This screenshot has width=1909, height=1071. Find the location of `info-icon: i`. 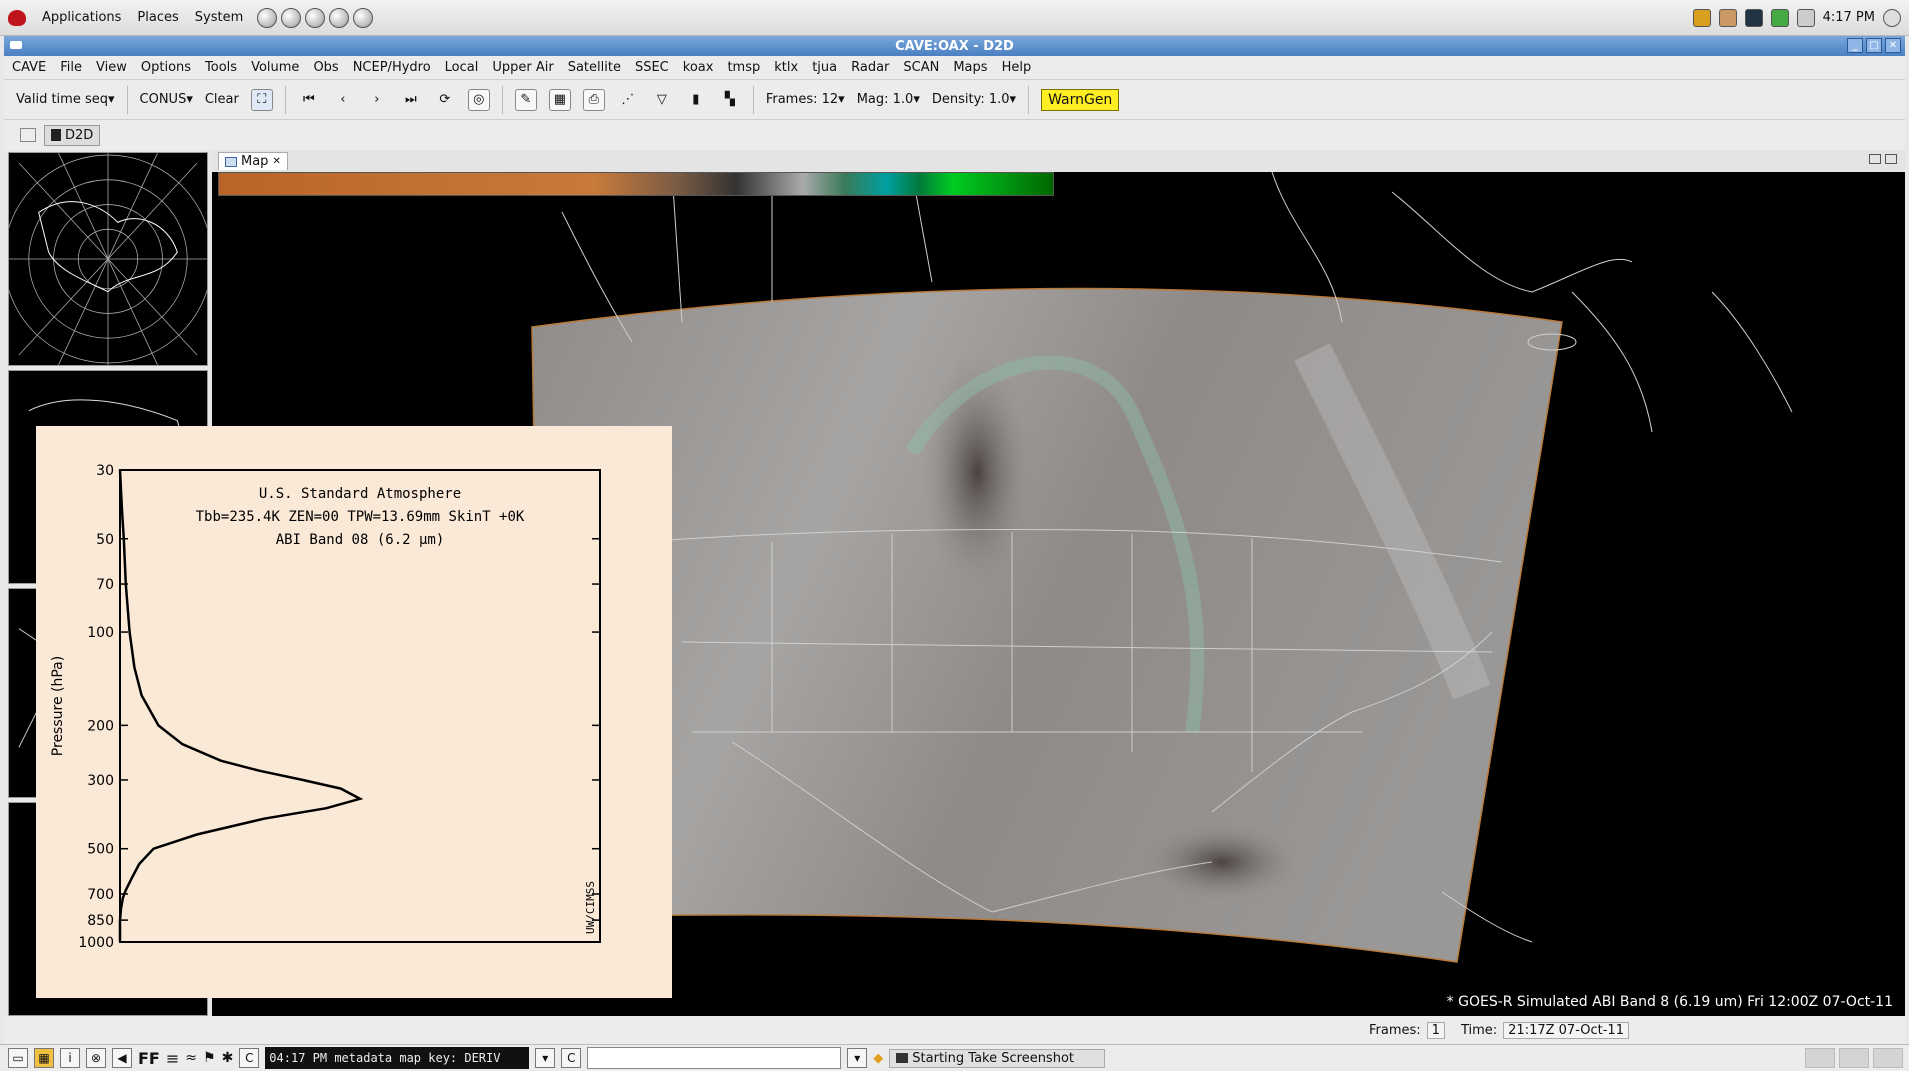

info-icon: i is located at coordinates (70, 1058).